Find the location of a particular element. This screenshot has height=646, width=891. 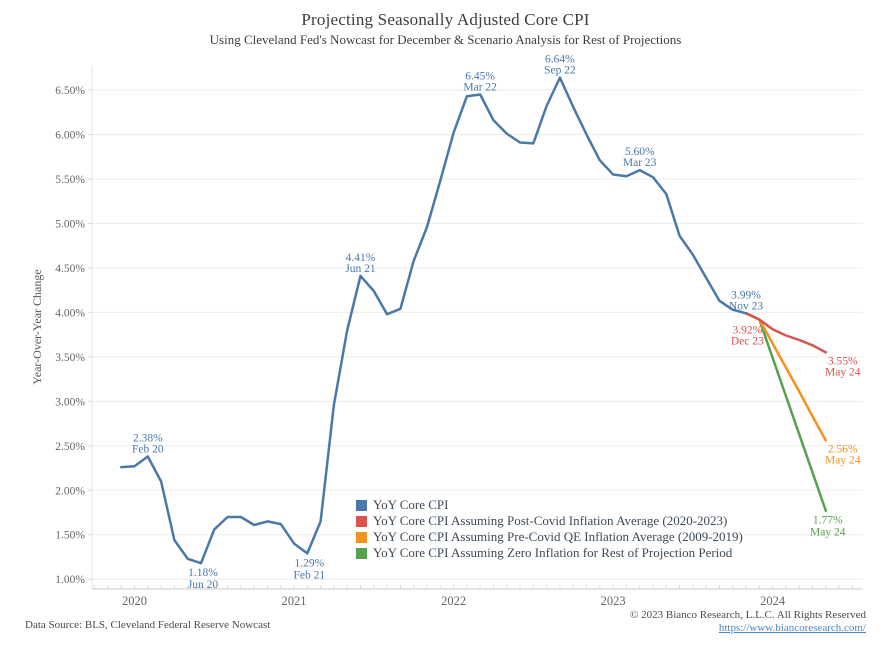

annotation-value-mar-23: 5.60% is located at coordinates (640, 152).